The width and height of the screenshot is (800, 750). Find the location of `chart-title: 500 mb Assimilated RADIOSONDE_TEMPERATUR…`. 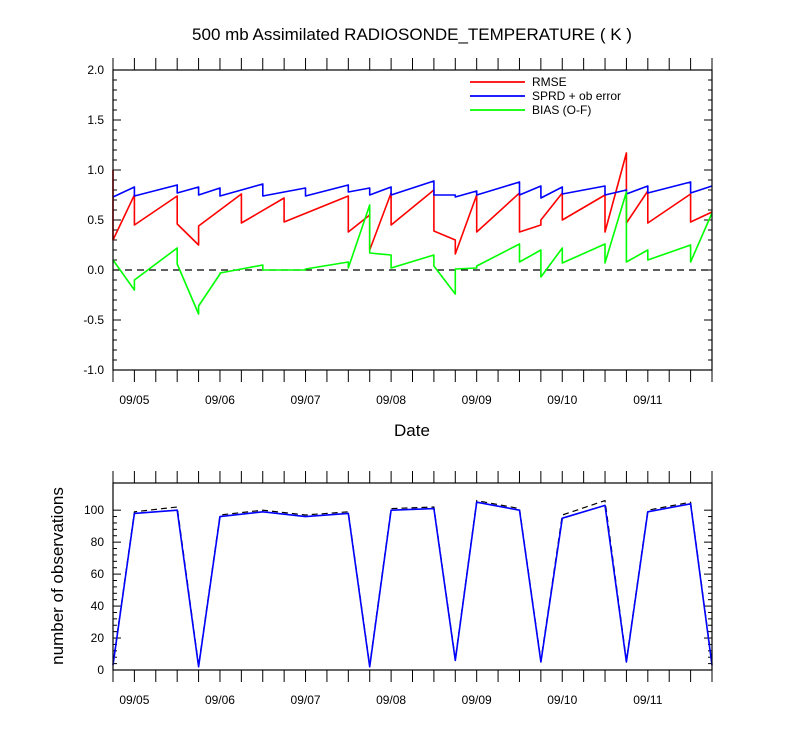

chart-title: 500 mb Assimilated RADIOSONDE_TEMPERATUR… is located at coordinates (412, 34).